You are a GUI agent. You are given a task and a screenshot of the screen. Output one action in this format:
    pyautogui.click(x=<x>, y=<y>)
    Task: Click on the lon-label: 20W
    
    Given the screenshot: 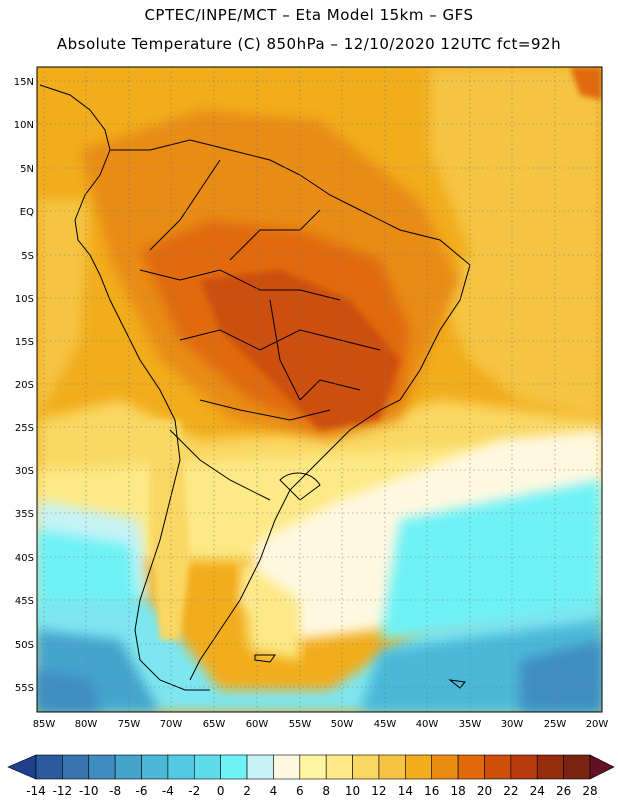 What is the action you would take?
    pyautogui.click(x=597, y=724)
    